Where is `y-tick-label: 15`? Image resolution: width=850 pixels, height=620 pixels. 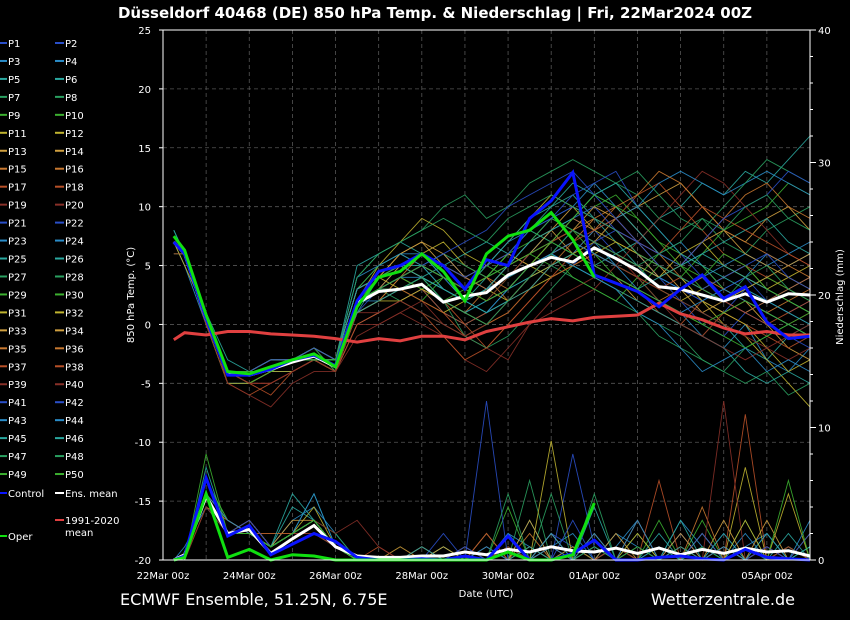 y-tick-label: 15 is located at coordinates (144, 149).